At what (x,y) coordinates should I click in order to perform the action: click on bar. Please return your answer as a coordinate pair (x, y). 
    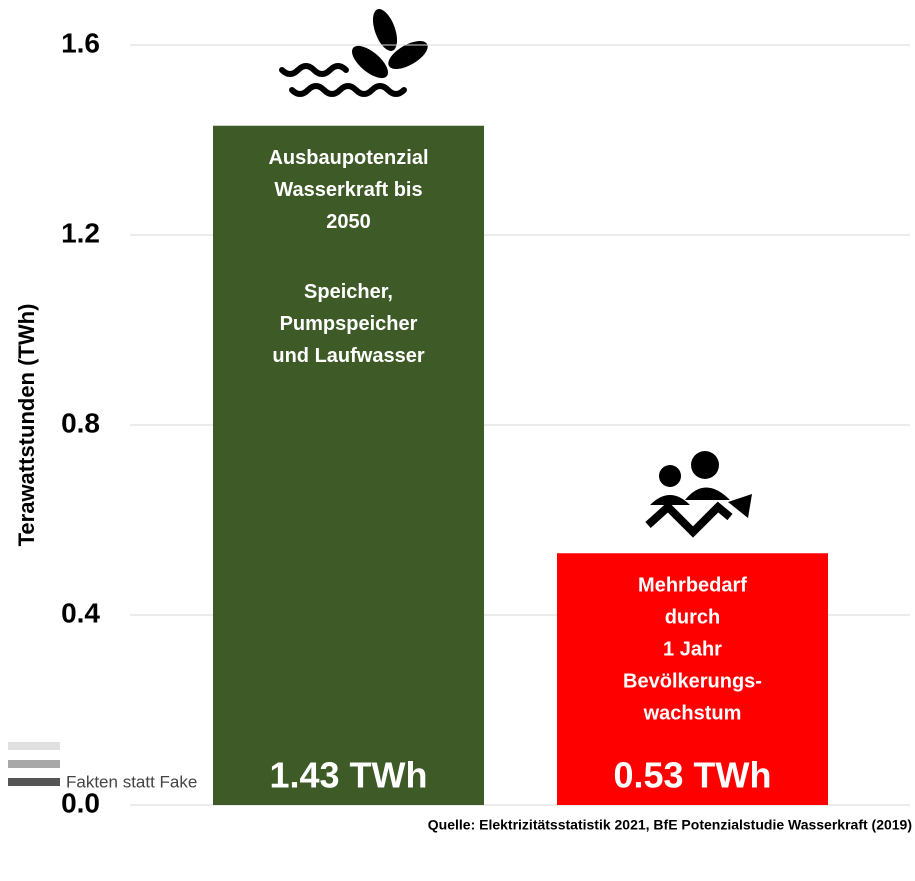
    Looking at the image, I should click on (692, 679).